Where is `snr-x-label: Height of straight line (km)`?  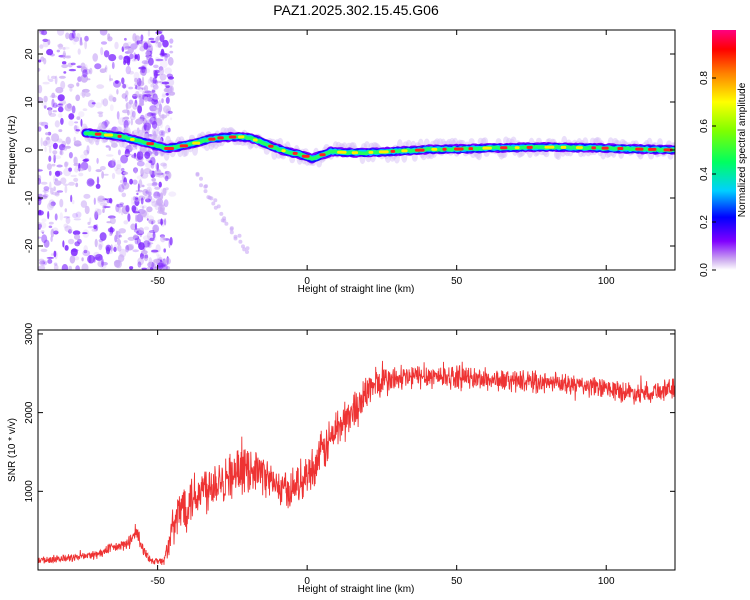
snr-x-label: Height of straight line (km) is located at coordinates (356, 589).